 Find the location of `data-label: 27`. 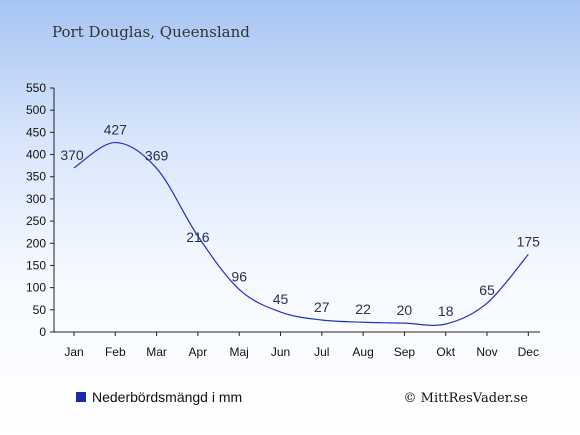

data-label: 27 is located at coordinates (322, 307).